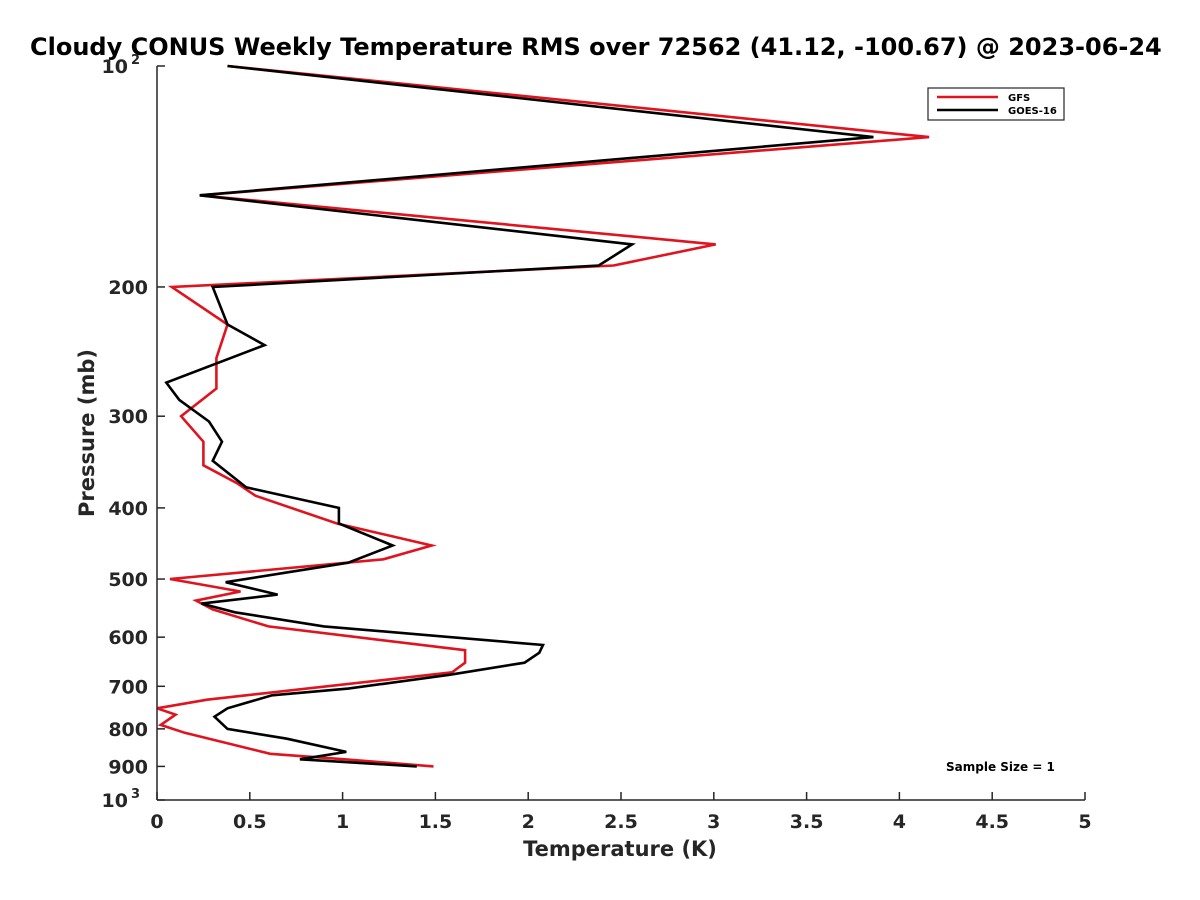 The height and width of the screenshot is (900, 1200). Describe the element at coordinates (807, 822) in the screenshot. I see `x-tick-label-7: 3.5` at that location.